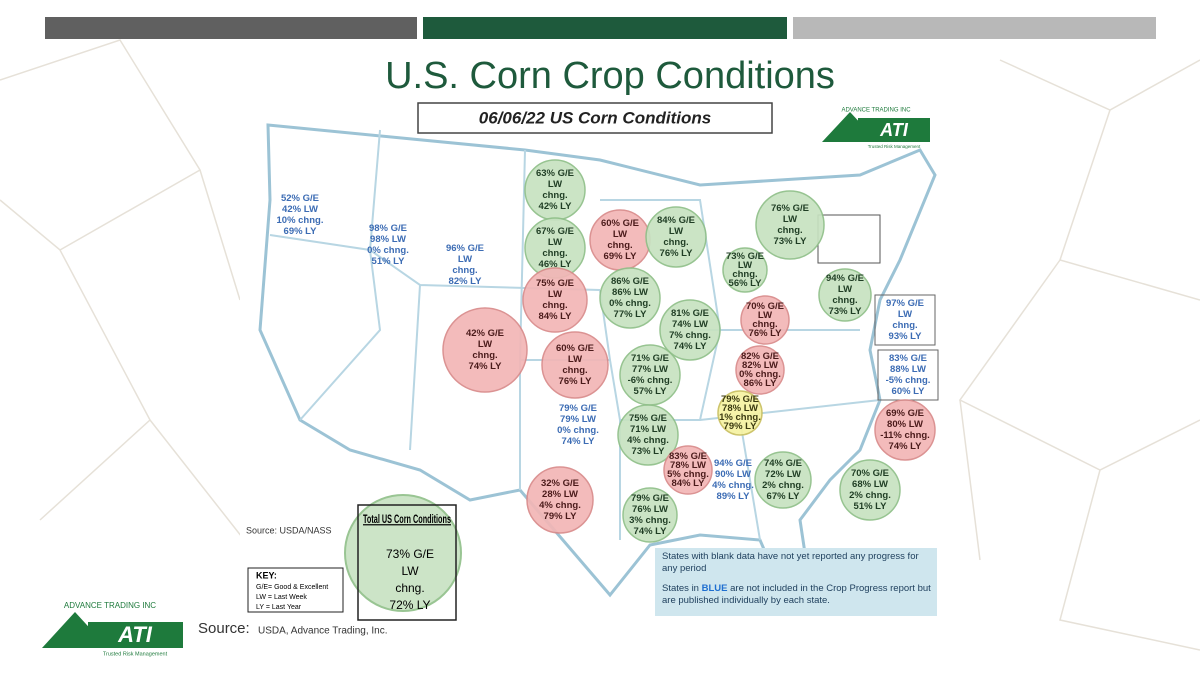 This screenshot has width=1200, height=677. Describe the element at coordinates (578, 419) in the screenshot. I see `state-value: 79% LW` at that location.